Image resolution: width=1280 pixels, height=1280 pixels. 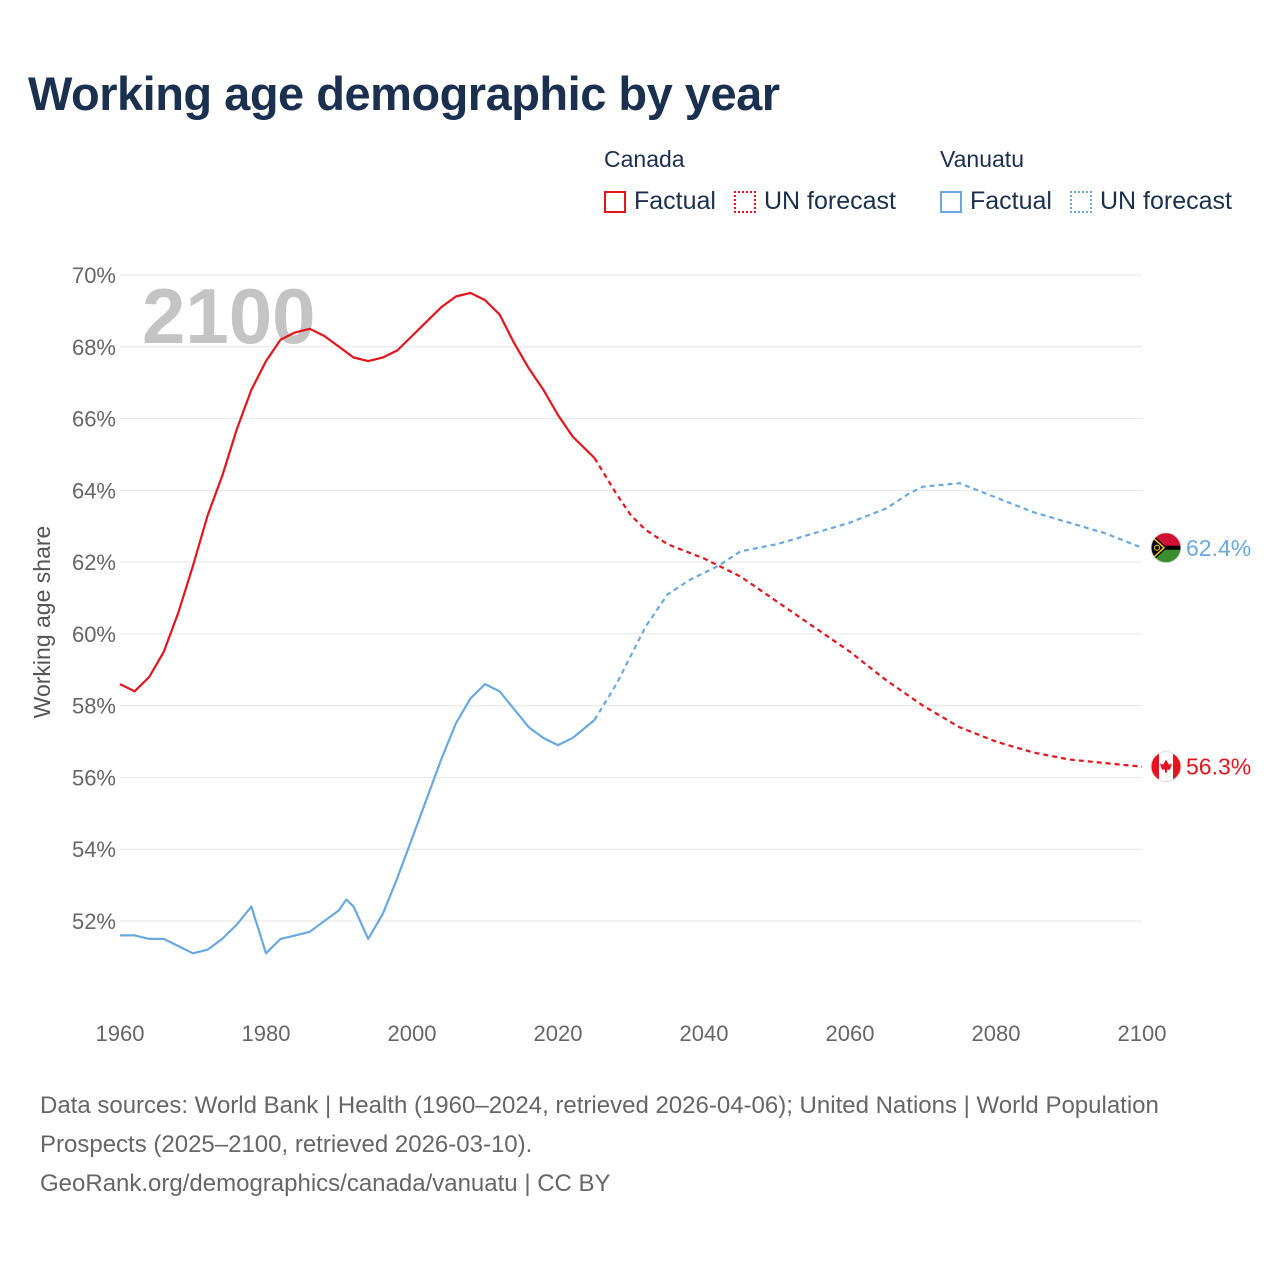 I want to click on y-tick-label: 60%, so click(x=94, y=634).